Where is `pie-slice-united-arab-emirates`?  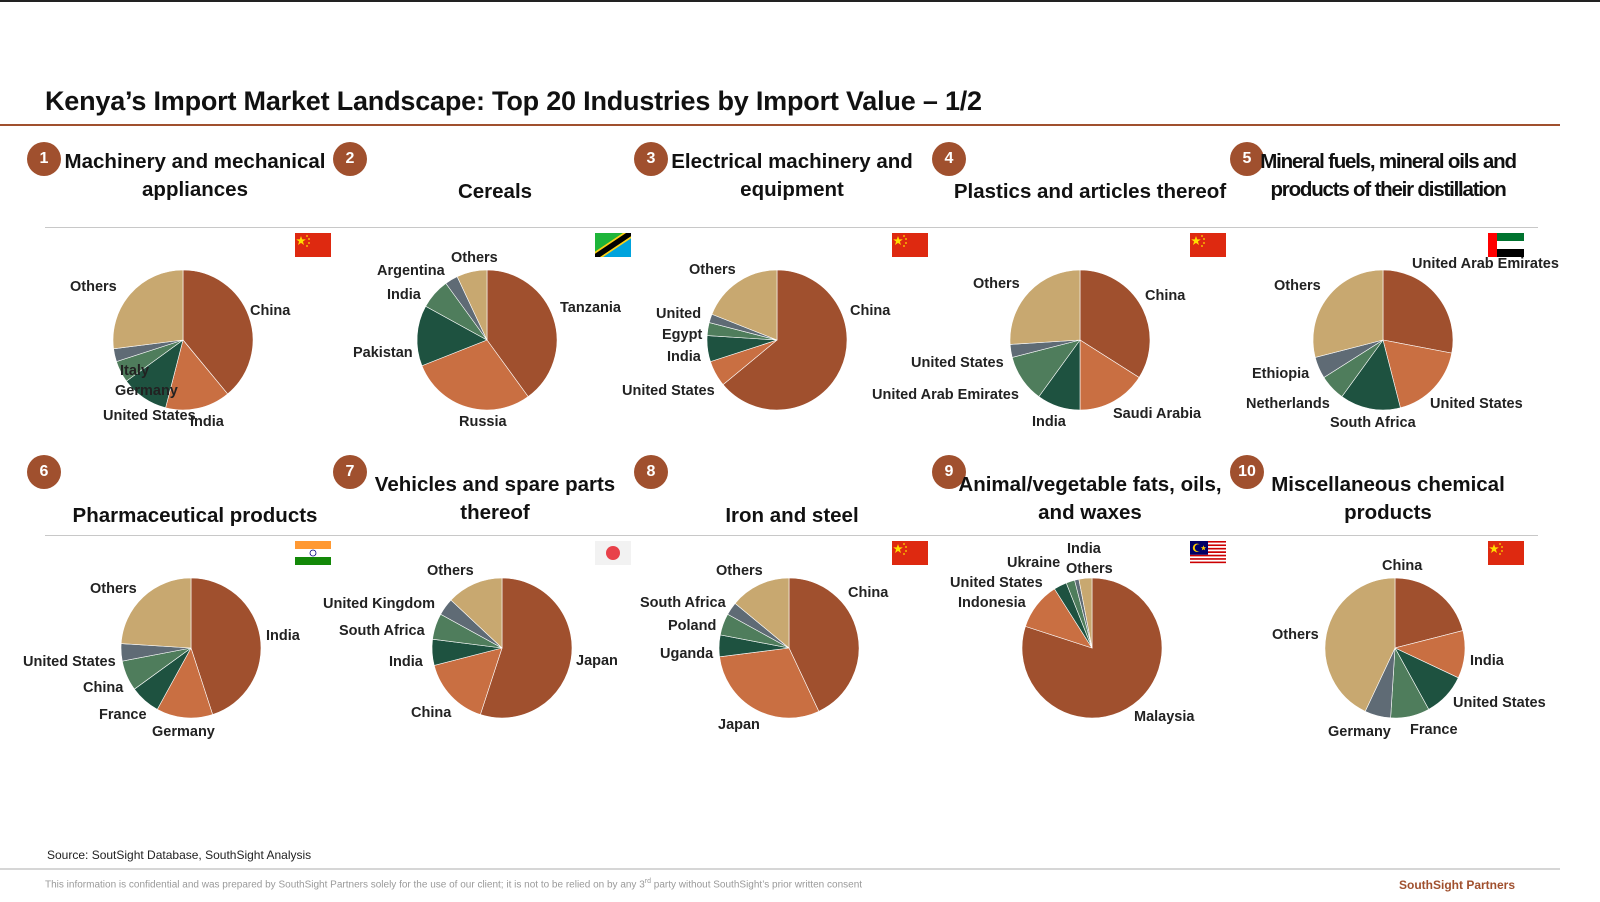 pie-slice-united-arab-emirates is located at coordinates (1418, 311).